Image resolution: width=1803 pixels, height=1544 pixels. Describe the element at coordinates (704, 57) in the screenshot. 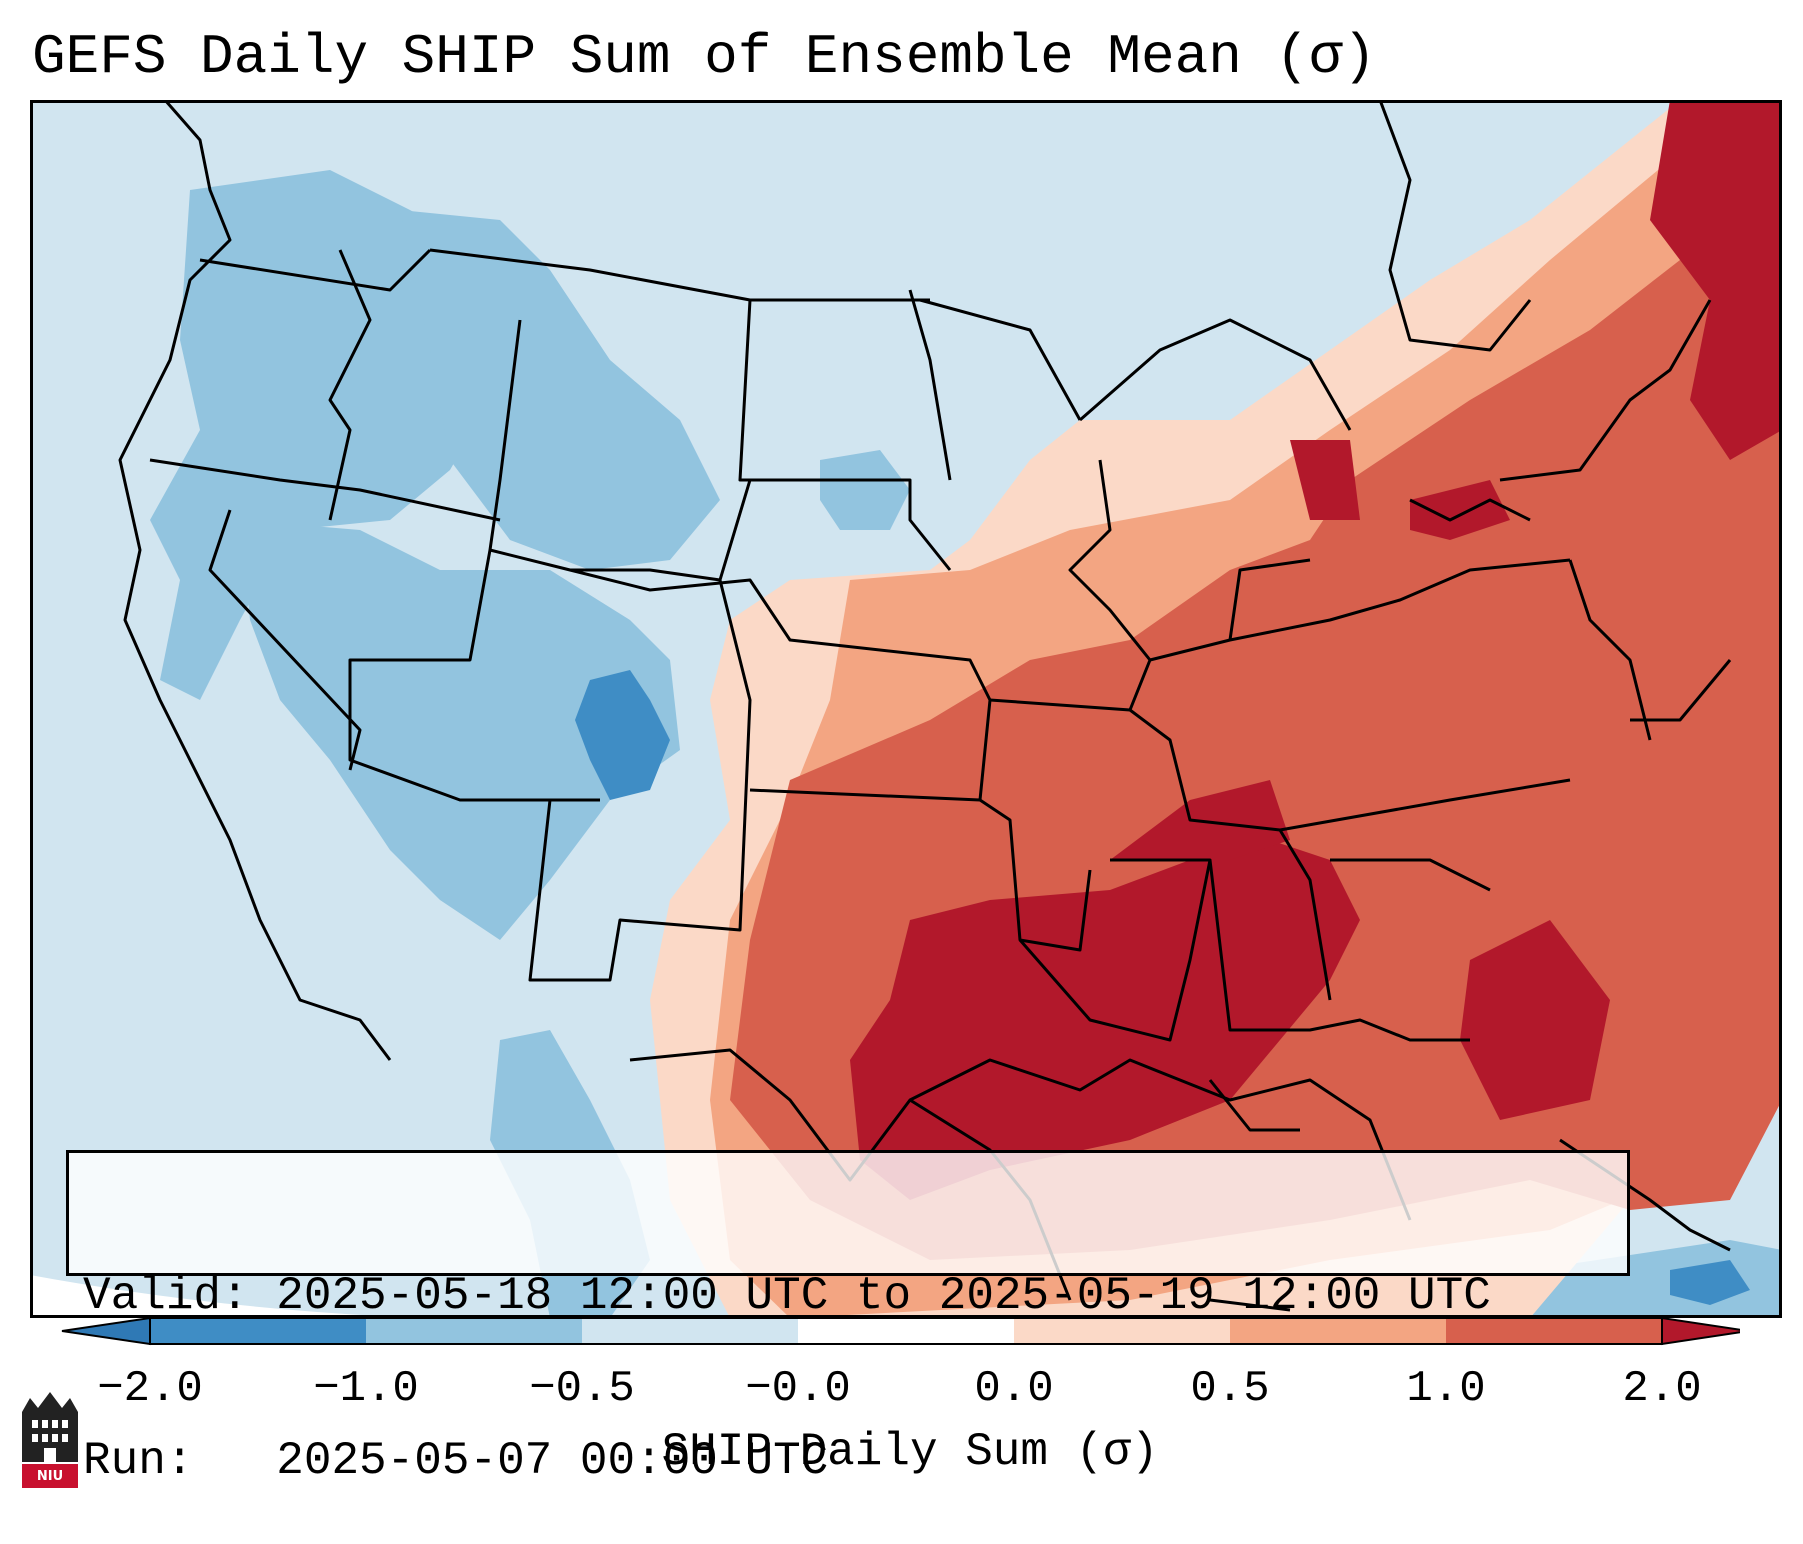

I see `page-title: GEFS Daily SHIP Sum of Ensemble Mean (σ)` at that location.